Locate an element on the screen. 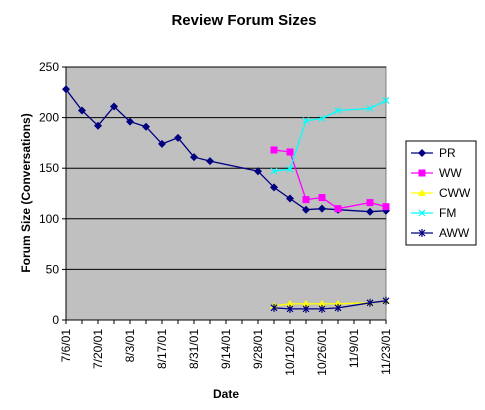 The image size is (485, 410). series-fm is located at coordinates (330, 135).